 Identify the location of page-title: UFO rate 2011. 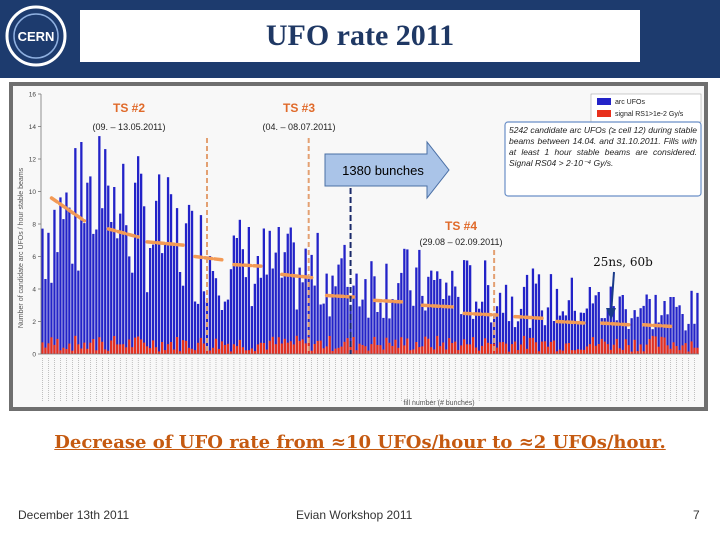
(360, 35).